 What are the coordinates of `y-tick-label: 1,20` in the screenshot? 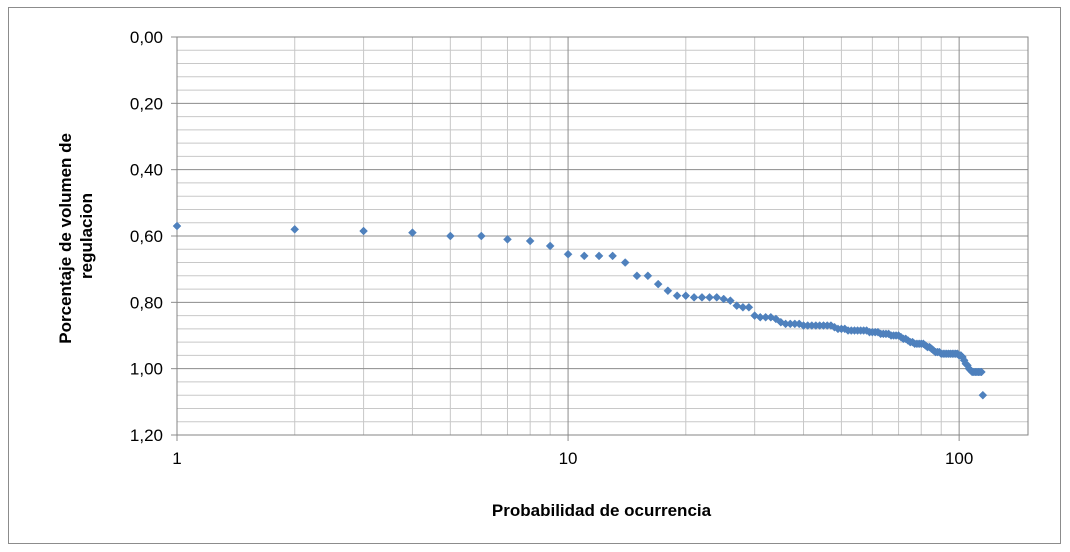 It's located at (146, 435).